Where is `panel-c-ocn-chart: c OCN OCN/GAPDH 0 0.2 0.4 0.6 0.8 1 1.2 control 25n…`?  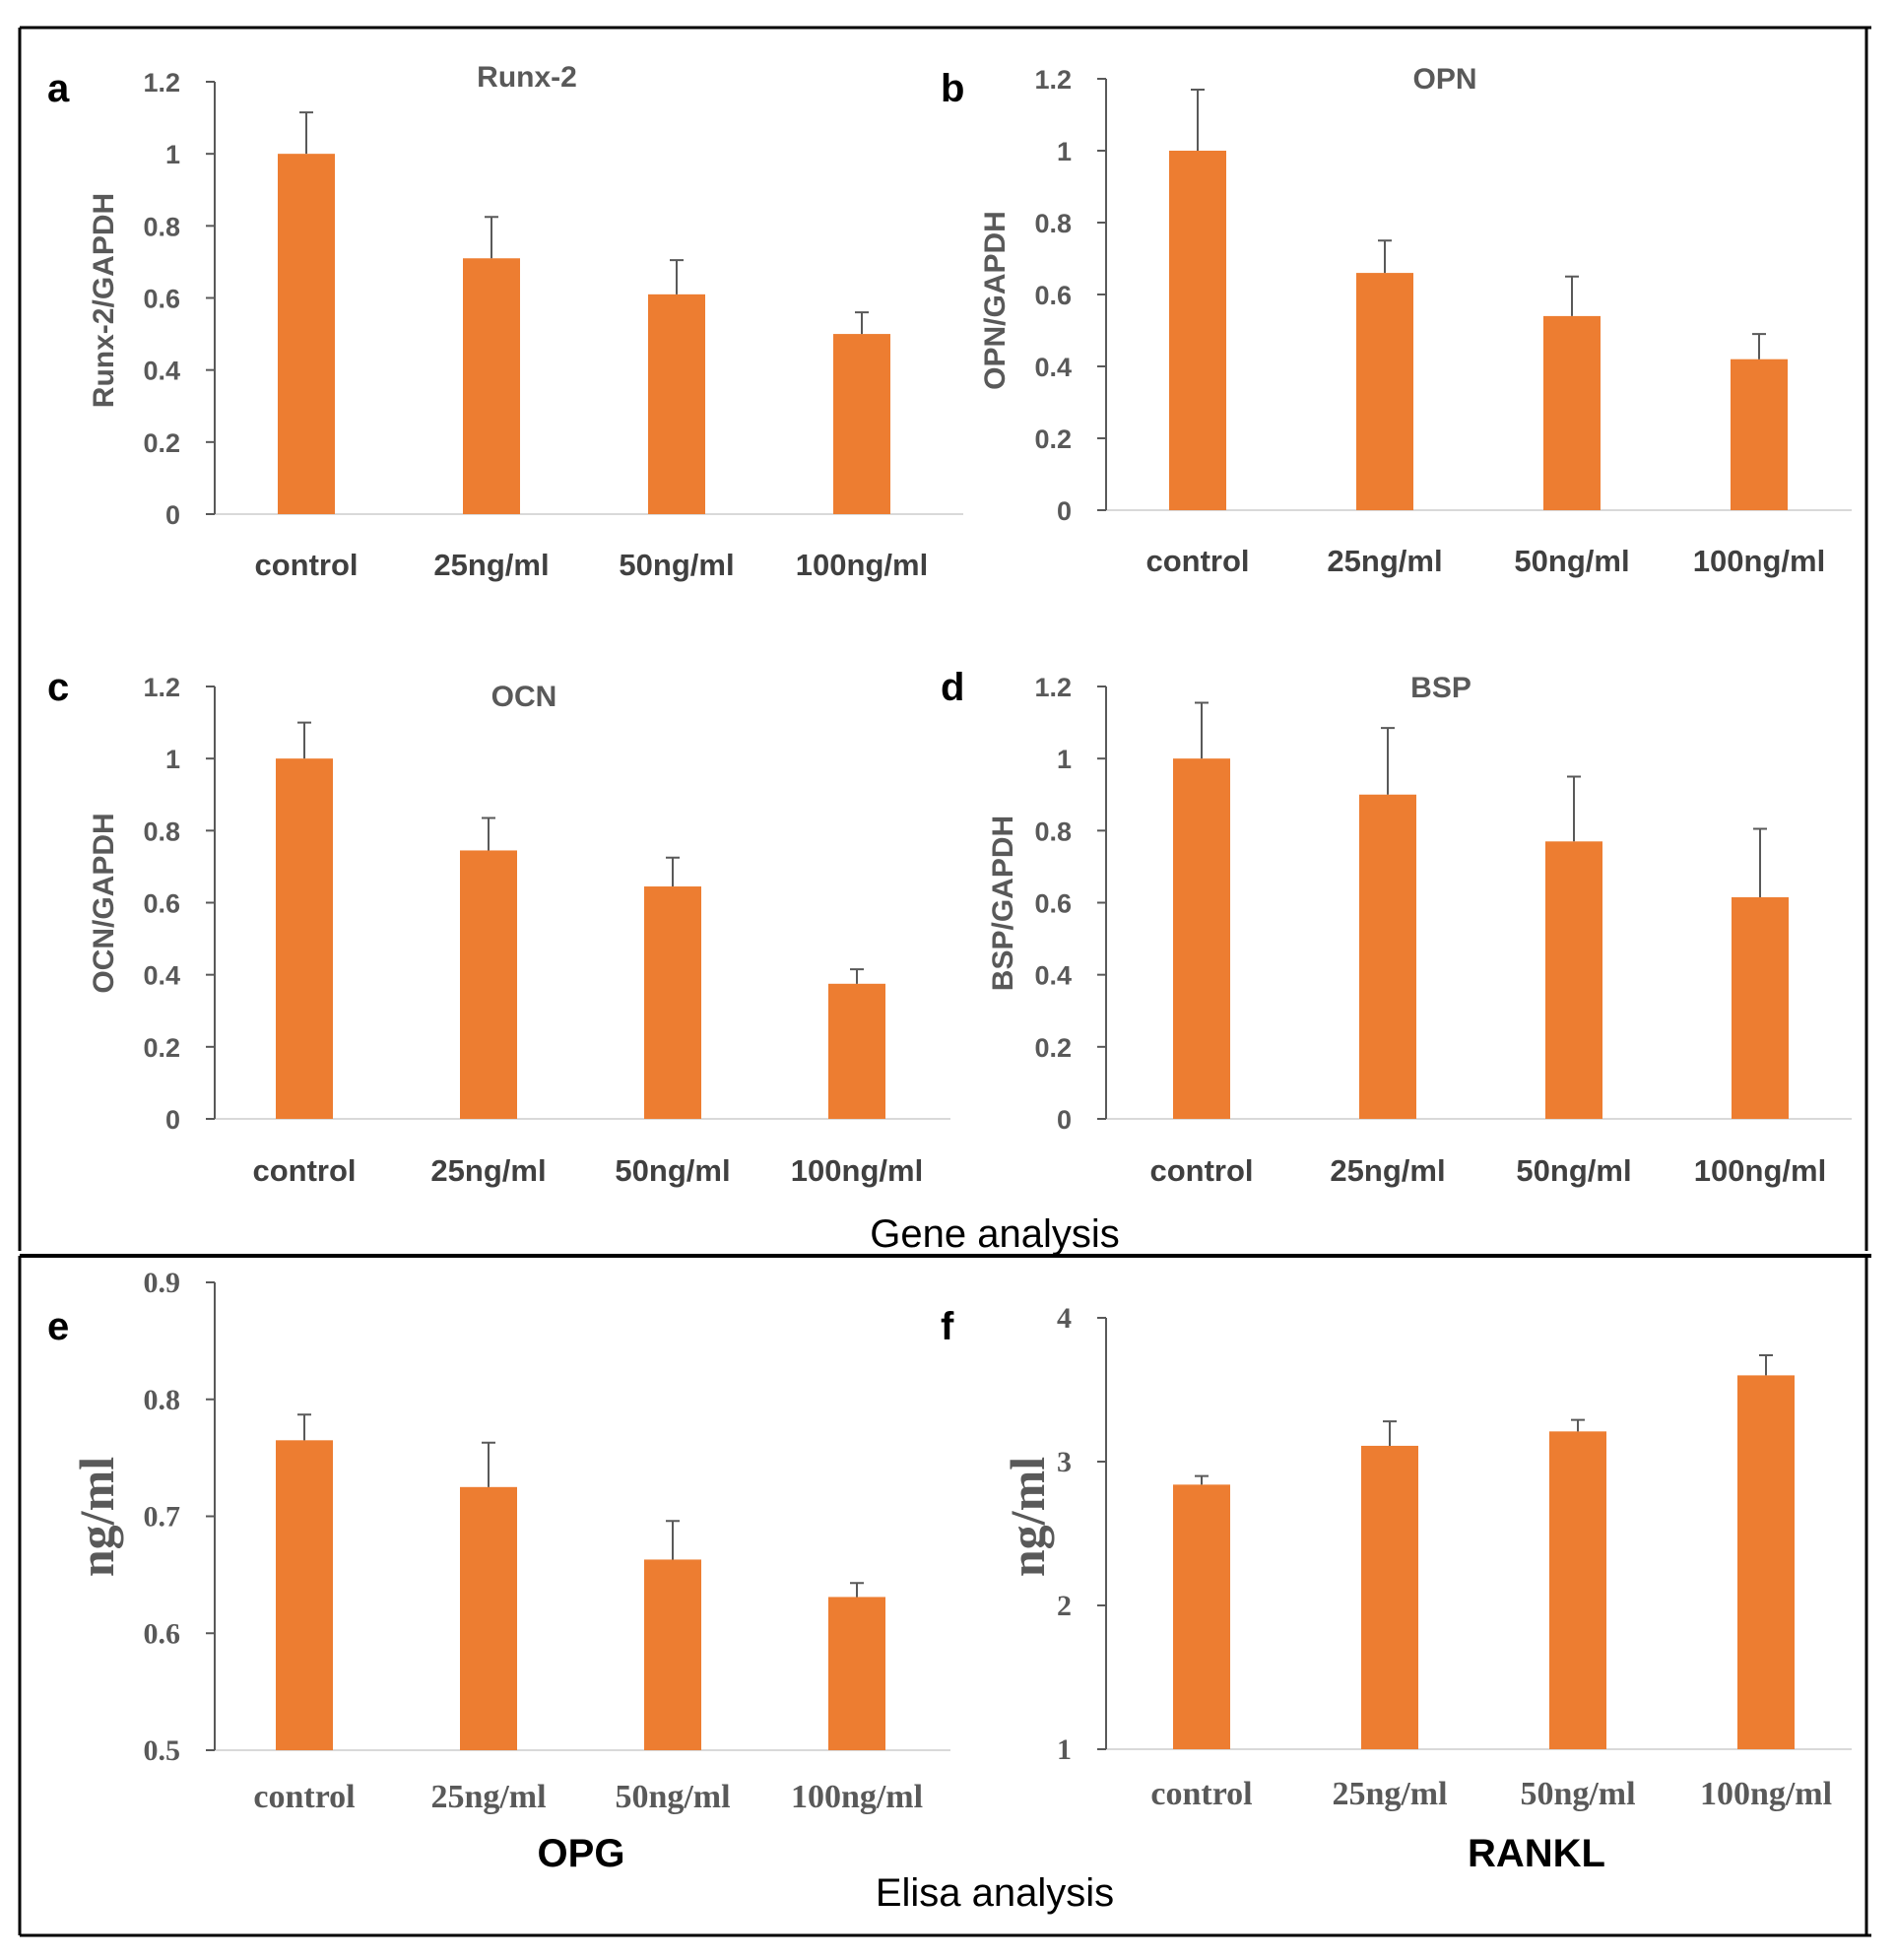
panel-c-ocn-chart: c OCN OCN/GAPDH 0 0.2 0.4 0.6 0.8 1 1.2 control 25n… is located at coordinates (498, 927).